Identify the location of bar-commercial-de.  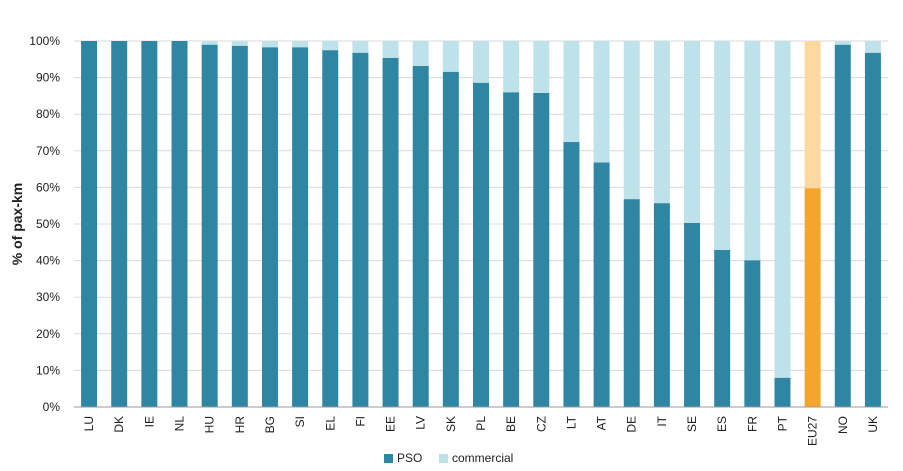
(631, 120).